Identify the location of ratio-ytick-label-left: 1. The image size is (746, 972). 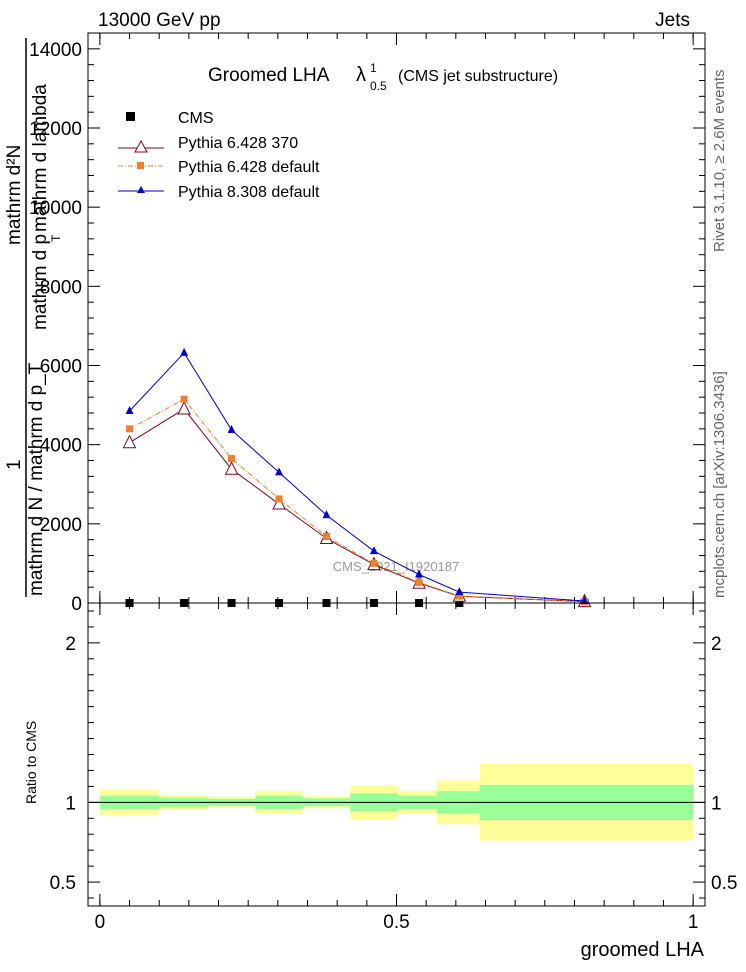
(70, 803).